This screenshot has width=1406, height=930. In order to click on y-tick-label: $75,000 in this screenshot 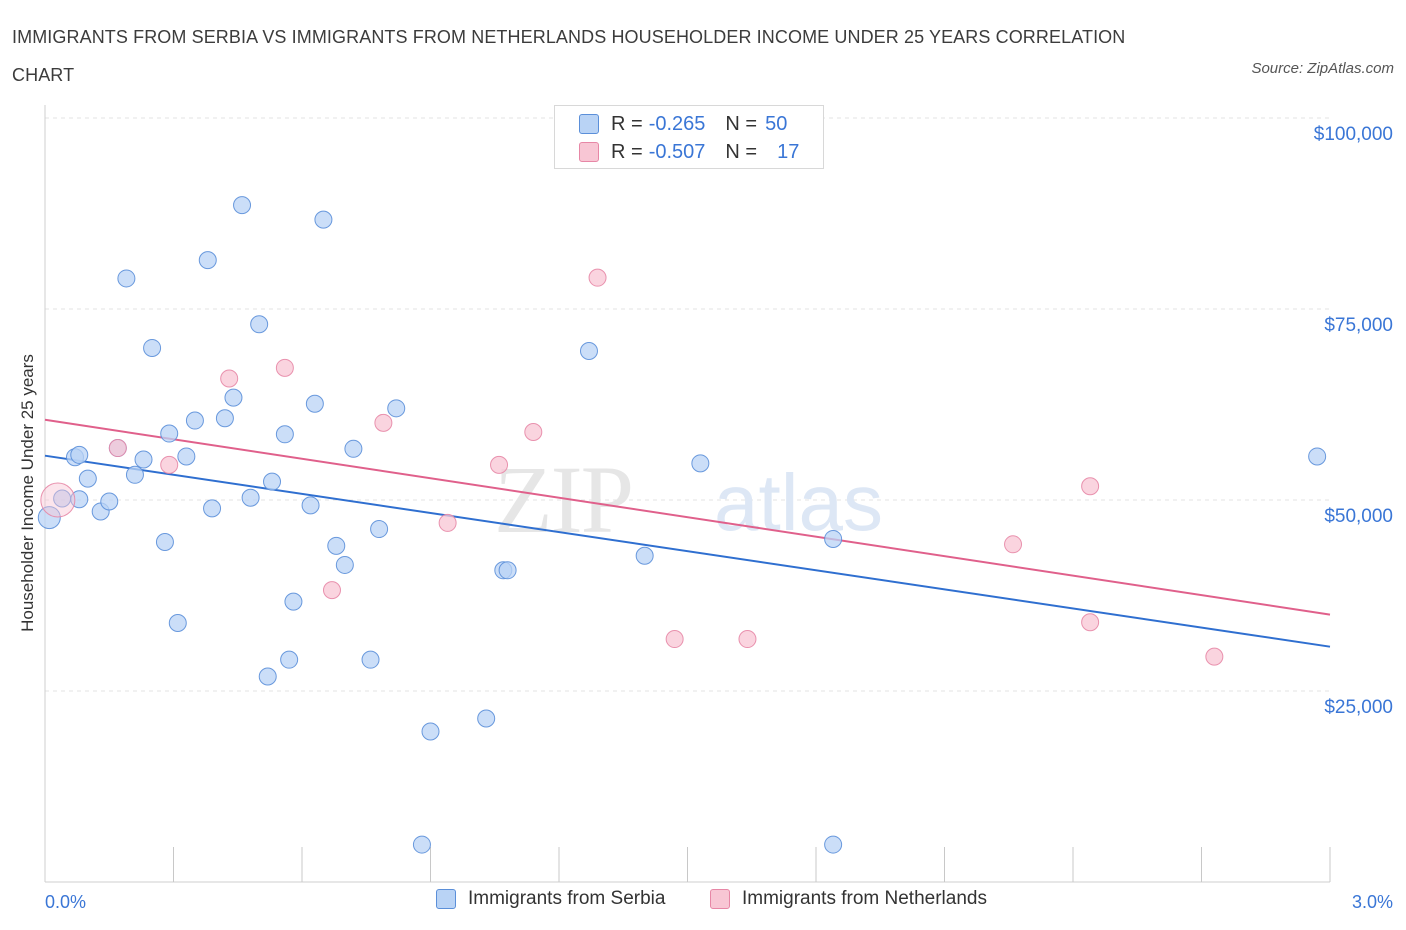, I will do `click(1358, 325)`.